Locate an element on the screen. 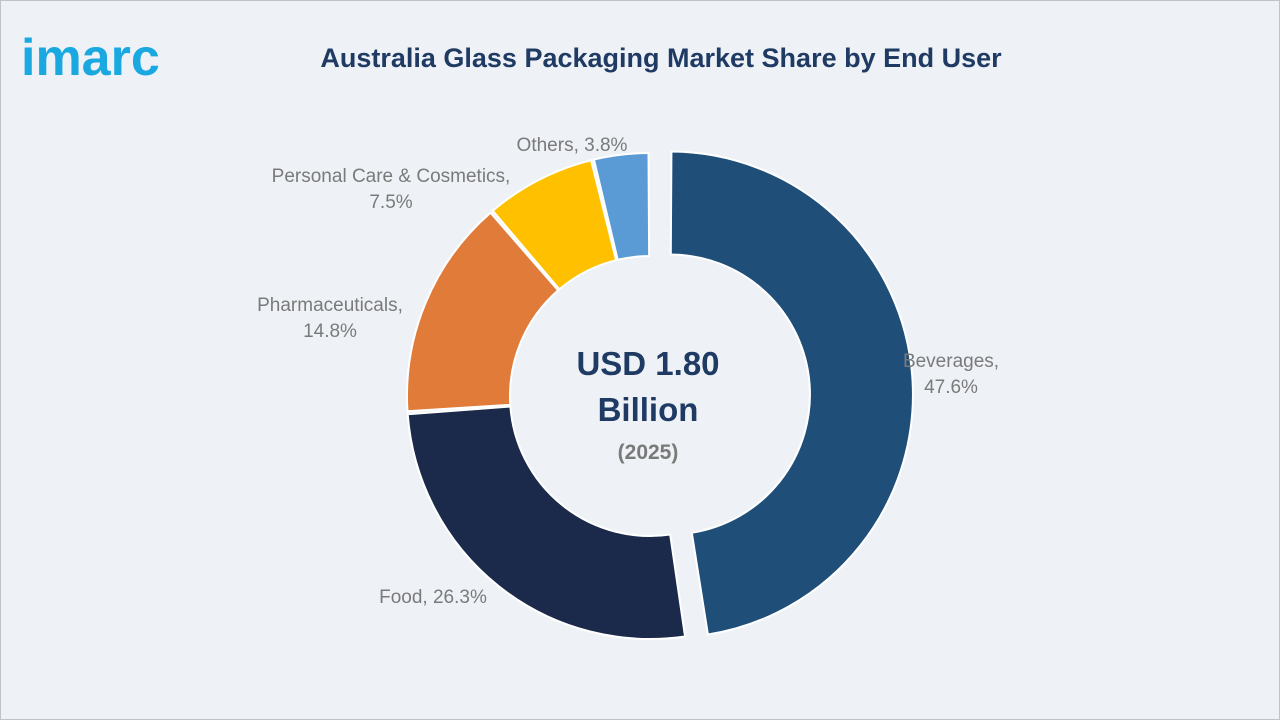 The width and height of the screenshot is (1280, 720). data-label-others: Others, 3.8% is located at coordinates (572, 145).